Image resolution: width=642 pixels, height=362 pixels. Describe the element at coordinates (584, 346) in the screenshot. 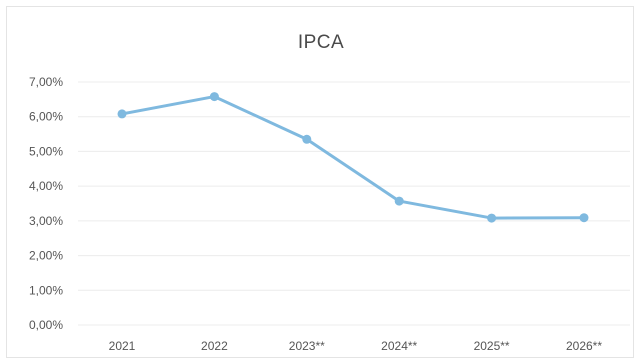

I see `x-tick-label: 2026**` at that location.